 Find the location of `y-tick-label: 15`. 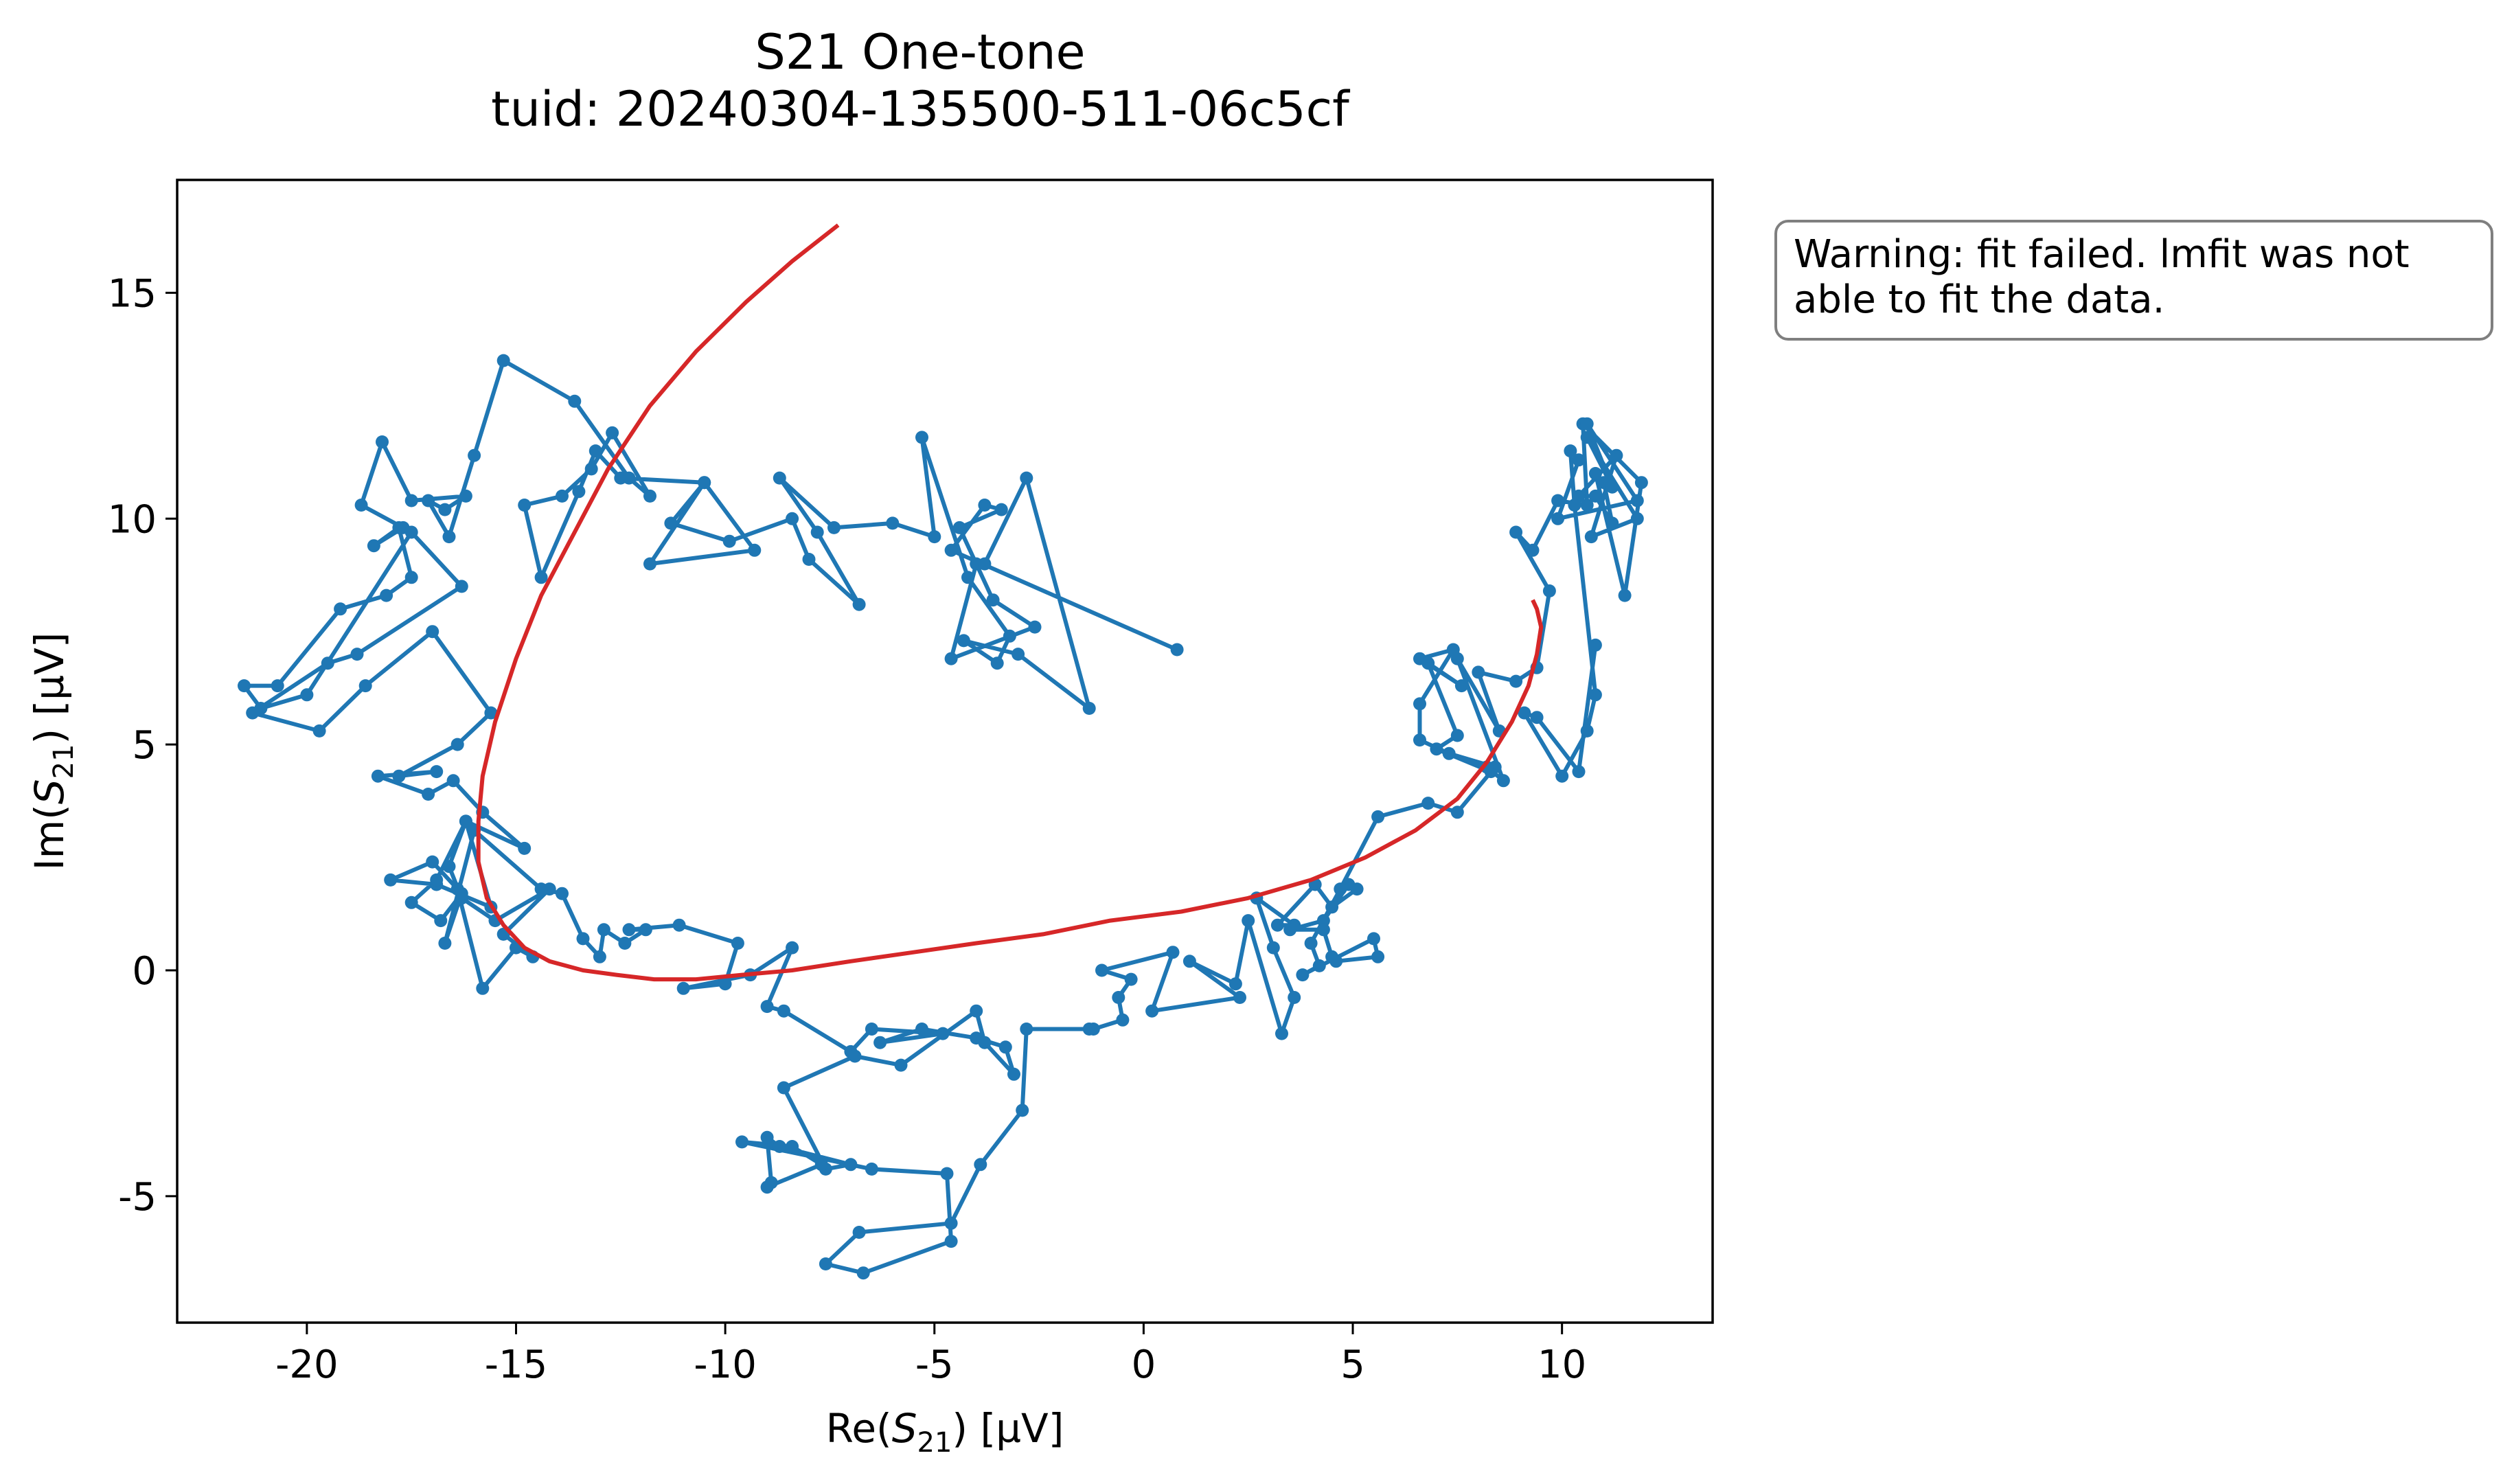

y-tick-label: 15 is located at coordinates (132, 294).